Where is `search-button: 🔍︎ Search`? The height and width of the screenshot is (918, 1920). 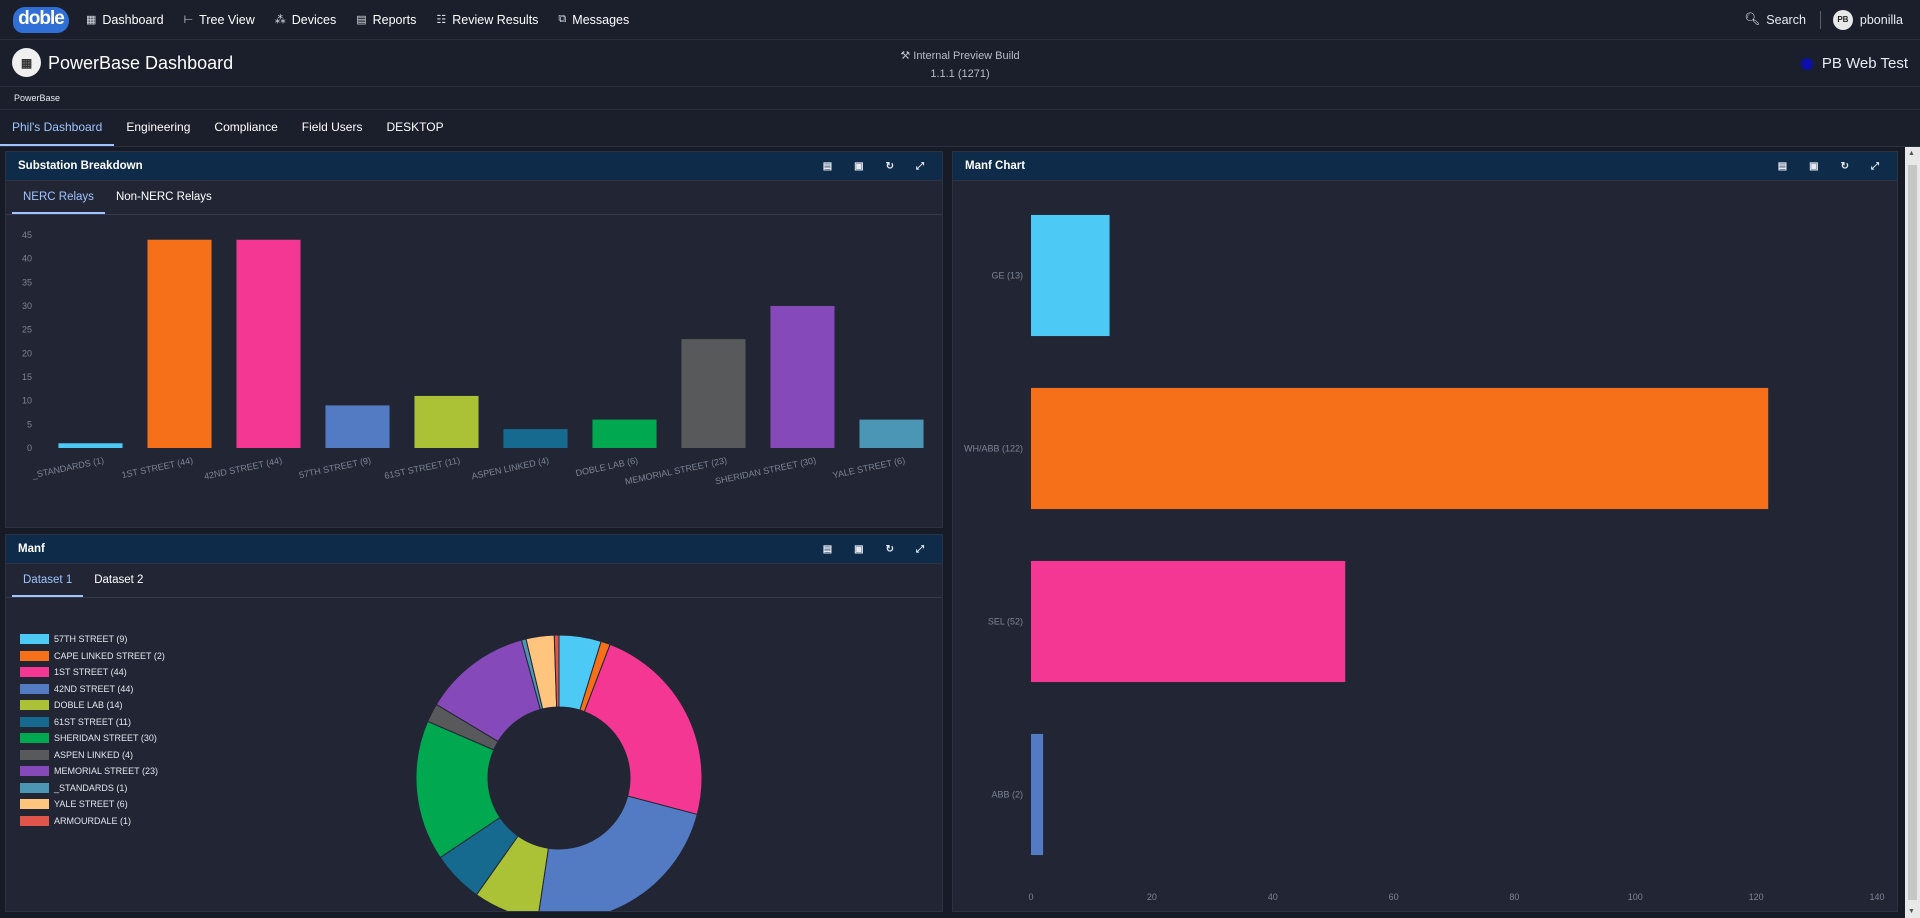
search-button: 🔍︎ Search is located at coordinates (1782, 19).